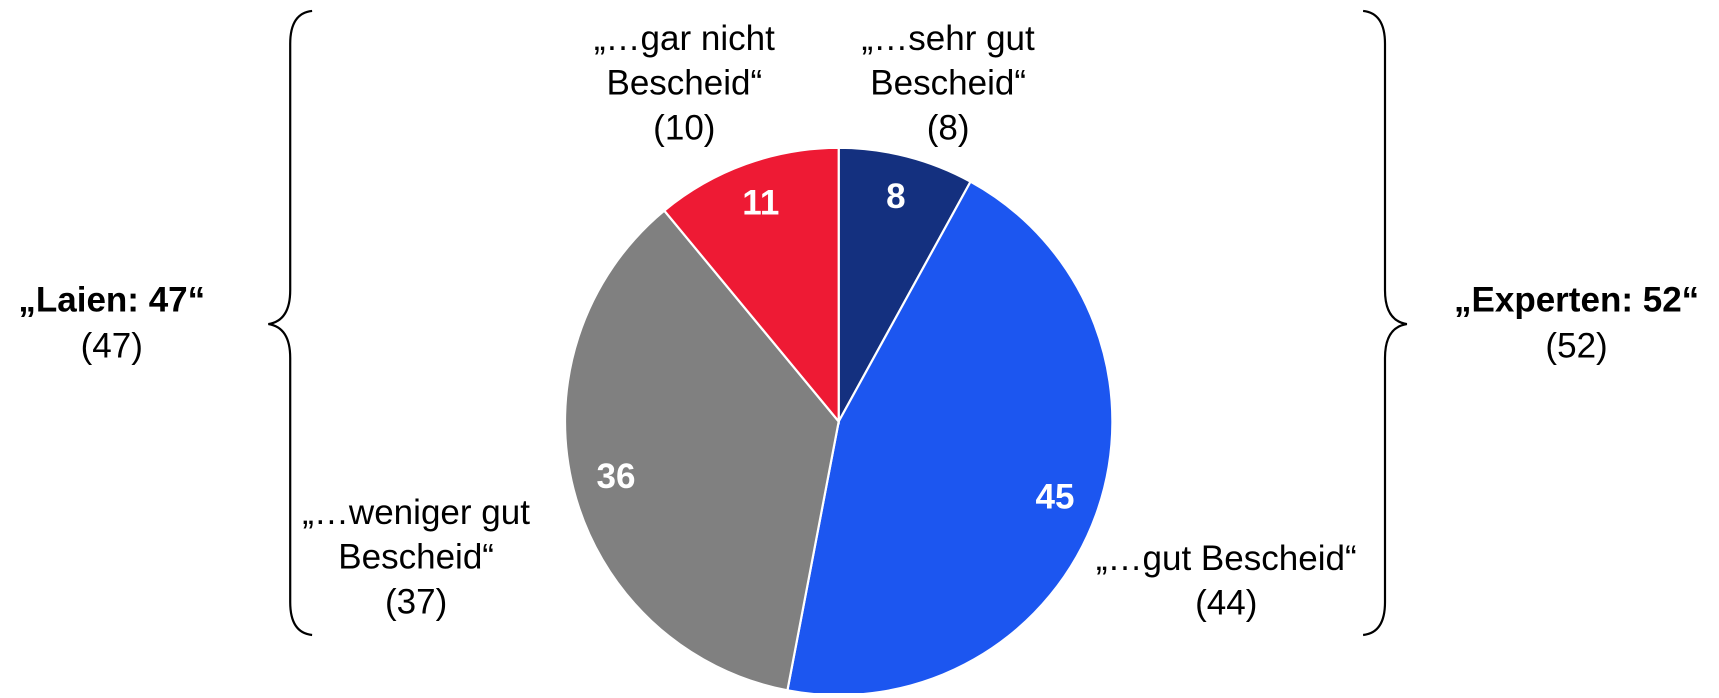  I want to click on prior-label: (10), so click(684, 128).